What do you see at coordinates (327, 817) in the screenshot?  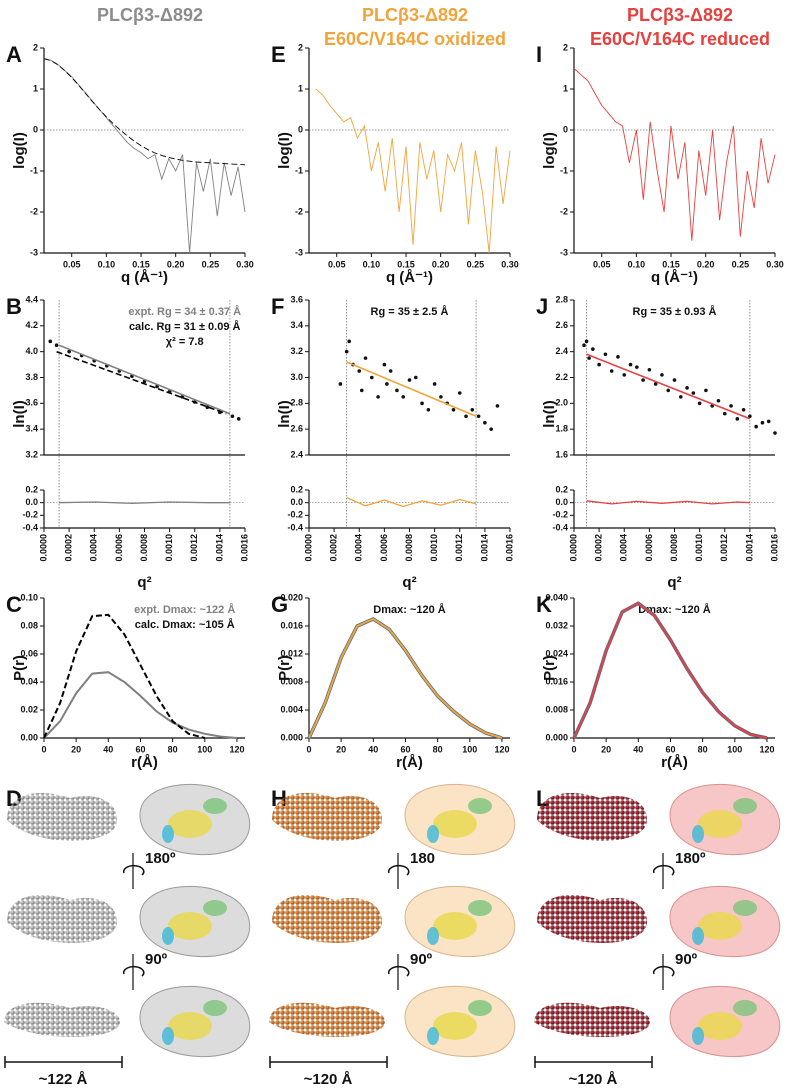 I see `bead-model` at bounding box center [327, 817].